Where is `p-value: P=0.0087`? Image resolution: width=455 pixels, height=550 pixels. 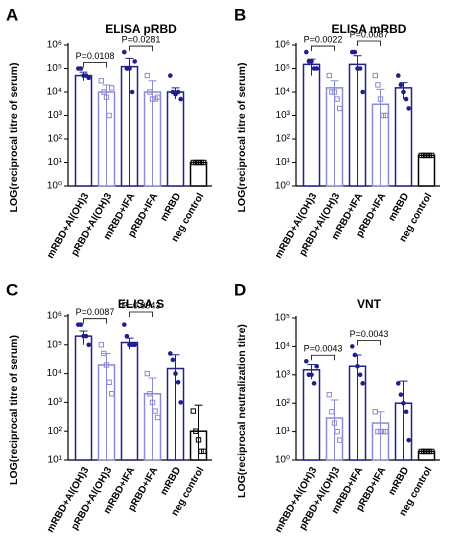
p-value: P=0.0087 is located at coordinates (95, 312).